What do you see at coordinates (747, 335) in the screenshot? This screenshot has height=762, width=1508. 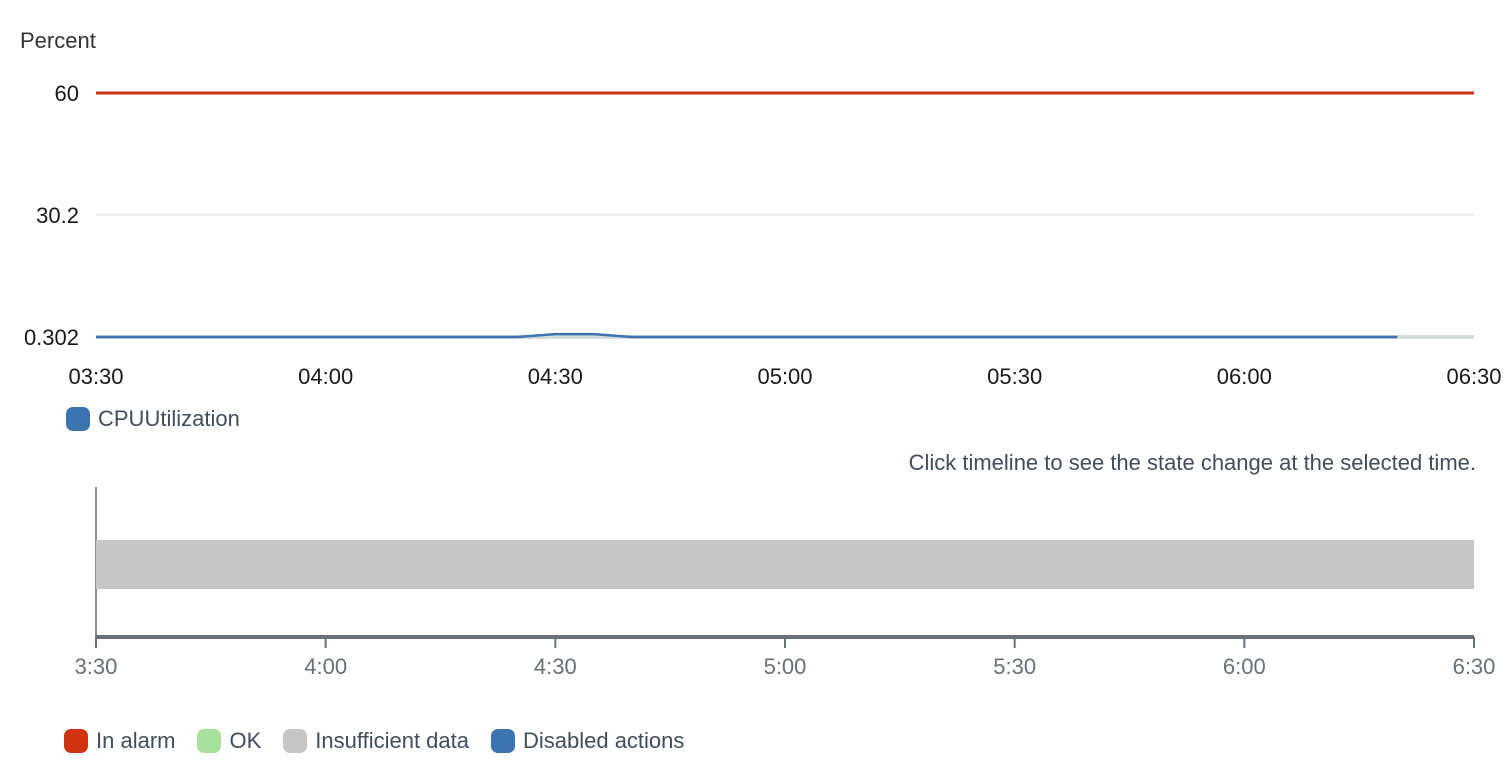 I see `cpuutilization-series-line` at bounding box center [747, 335].